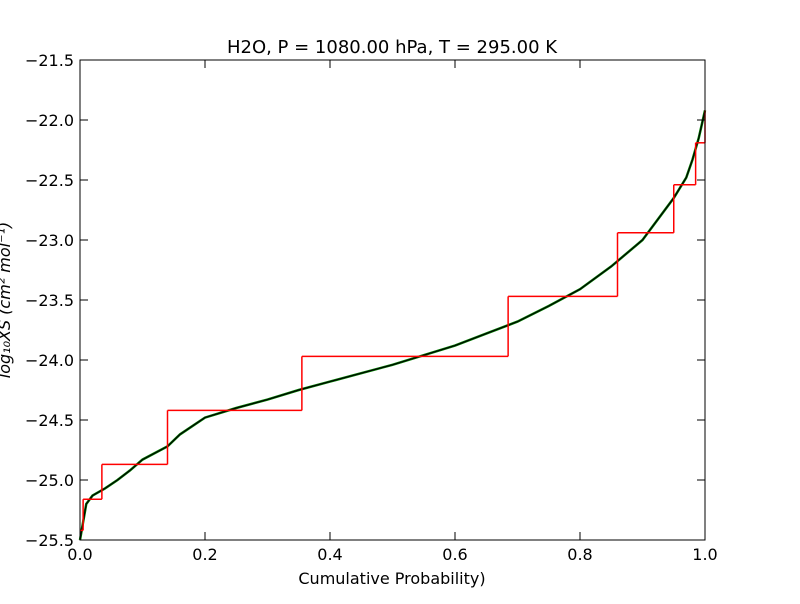 Image resolution: width=800 pixels, height=604 pixels. I want to click on y-tick-label: −21.5, so click(49, 60).